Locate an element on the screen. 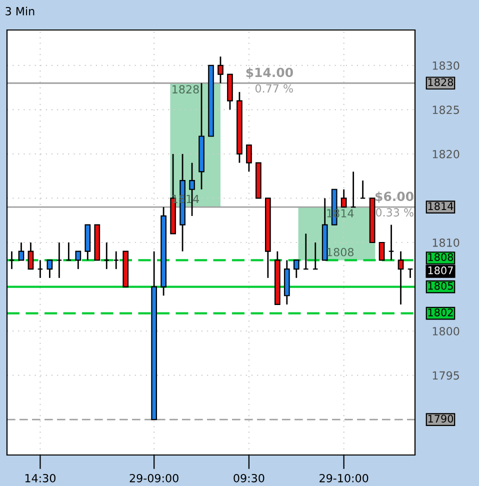 Image resolution: width=479 pixels, height=486 pixels. annotation: 1828 is located at coordinates (185, 89).